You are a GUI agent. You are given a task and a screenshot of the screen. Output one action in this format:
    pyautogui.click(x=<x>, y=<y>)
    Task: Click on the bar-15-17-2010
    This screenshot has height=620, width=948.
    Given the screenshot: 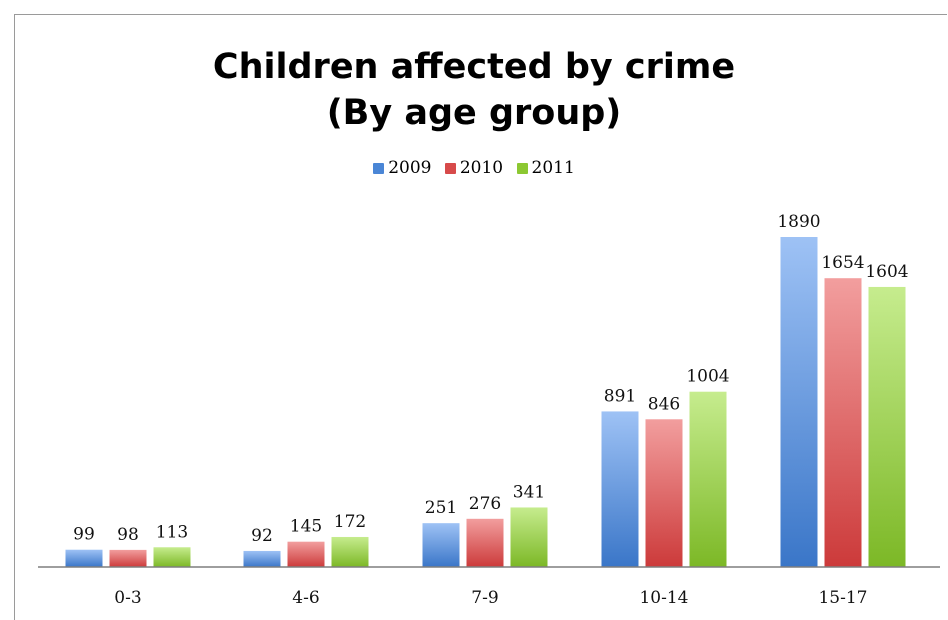 What is the action you would take?
    pyautogui.click(x=843, y=422)
    